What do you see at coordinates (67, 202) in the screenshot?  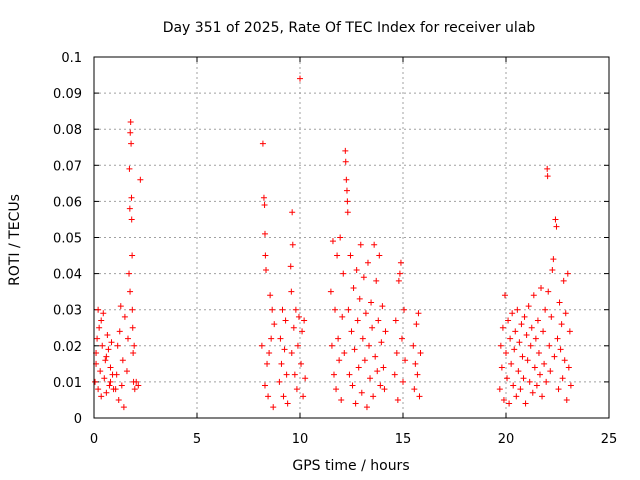 I see `y-tick-label: 0.06` at bounding box center [67, 202].